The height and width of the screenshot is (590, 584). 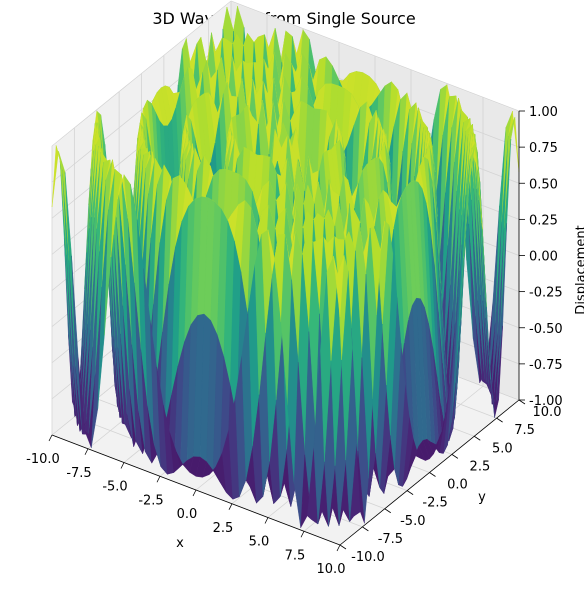 I want to click on z-tick-label: 0.75, so click(x=543, y=148).